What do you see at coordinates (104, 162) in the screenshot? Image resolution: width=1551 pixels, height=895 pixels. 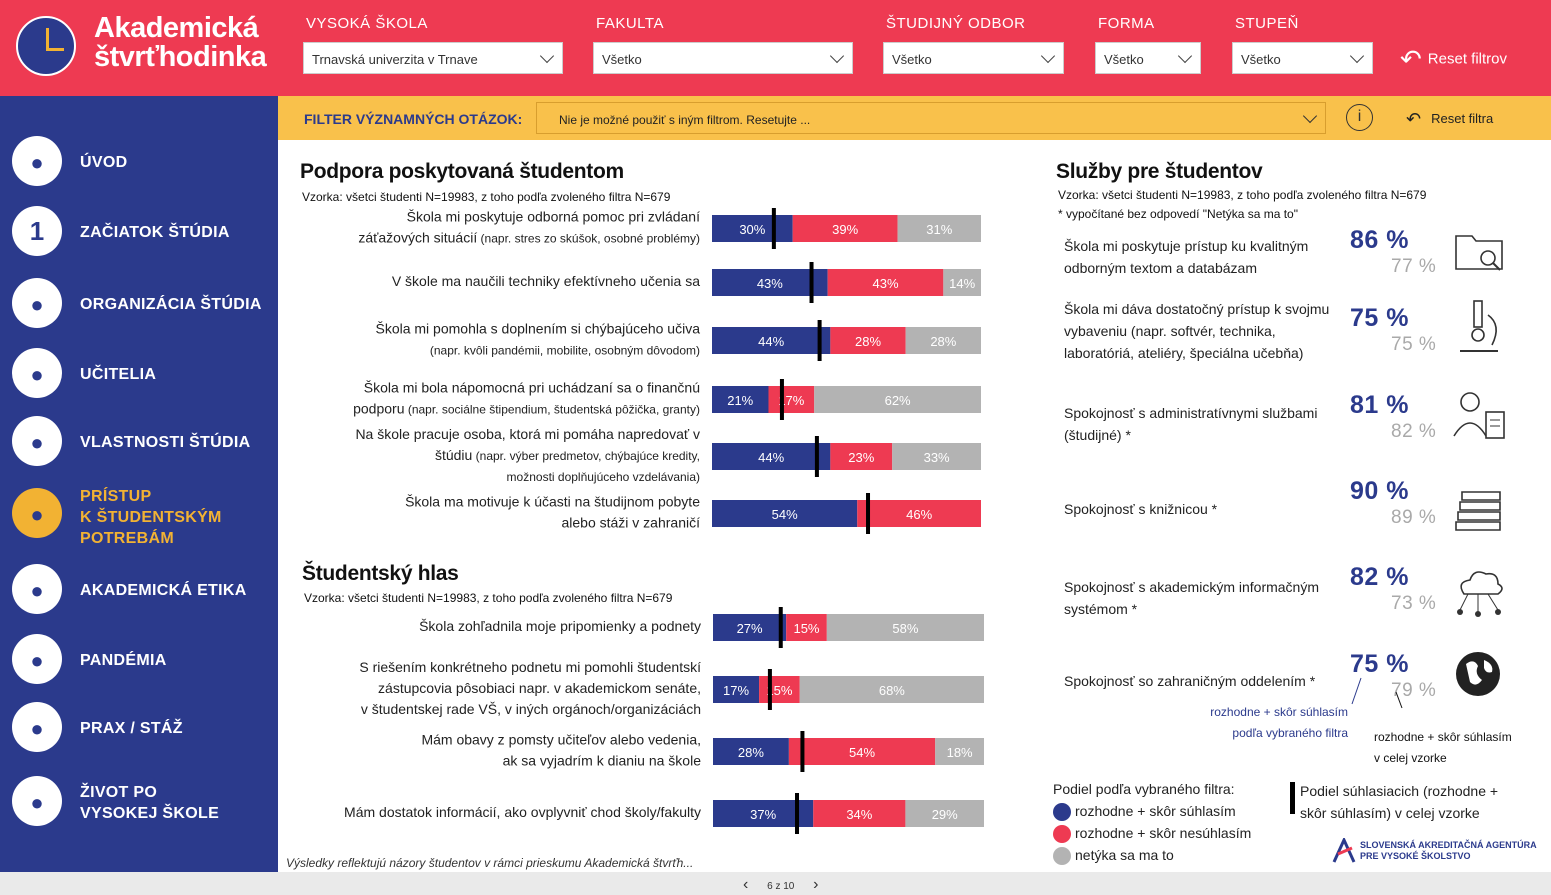 I see `sidebar-item-label: ÚVOD` at bounding box center [104, 162].